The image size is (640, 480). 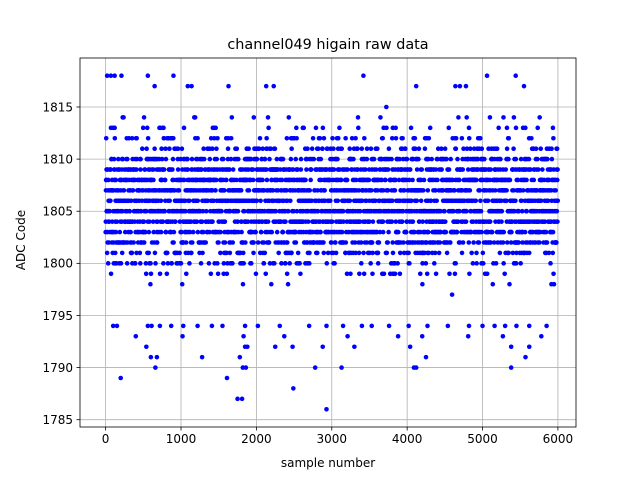 I want to click on y-tick-label: 1805, so click(x=57, y=212).